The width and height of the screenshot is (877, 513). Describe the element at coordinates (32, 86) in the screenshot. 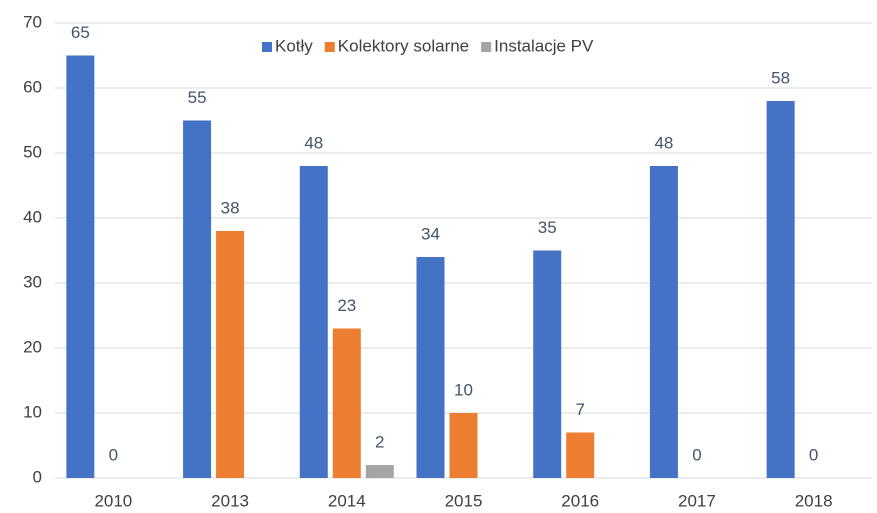

I see `y-tick-label: 60` at that location.